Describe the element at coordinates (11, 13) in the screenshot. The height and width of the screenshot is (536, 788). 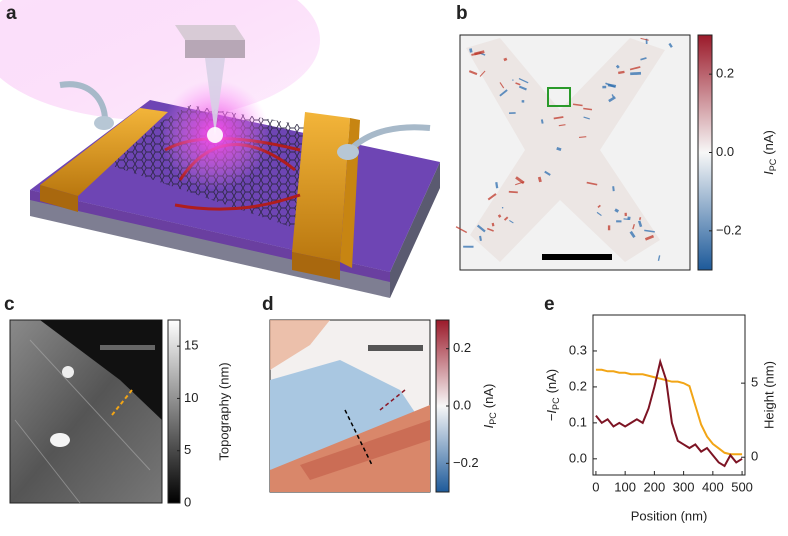
I see `panel-label: a` at that location.